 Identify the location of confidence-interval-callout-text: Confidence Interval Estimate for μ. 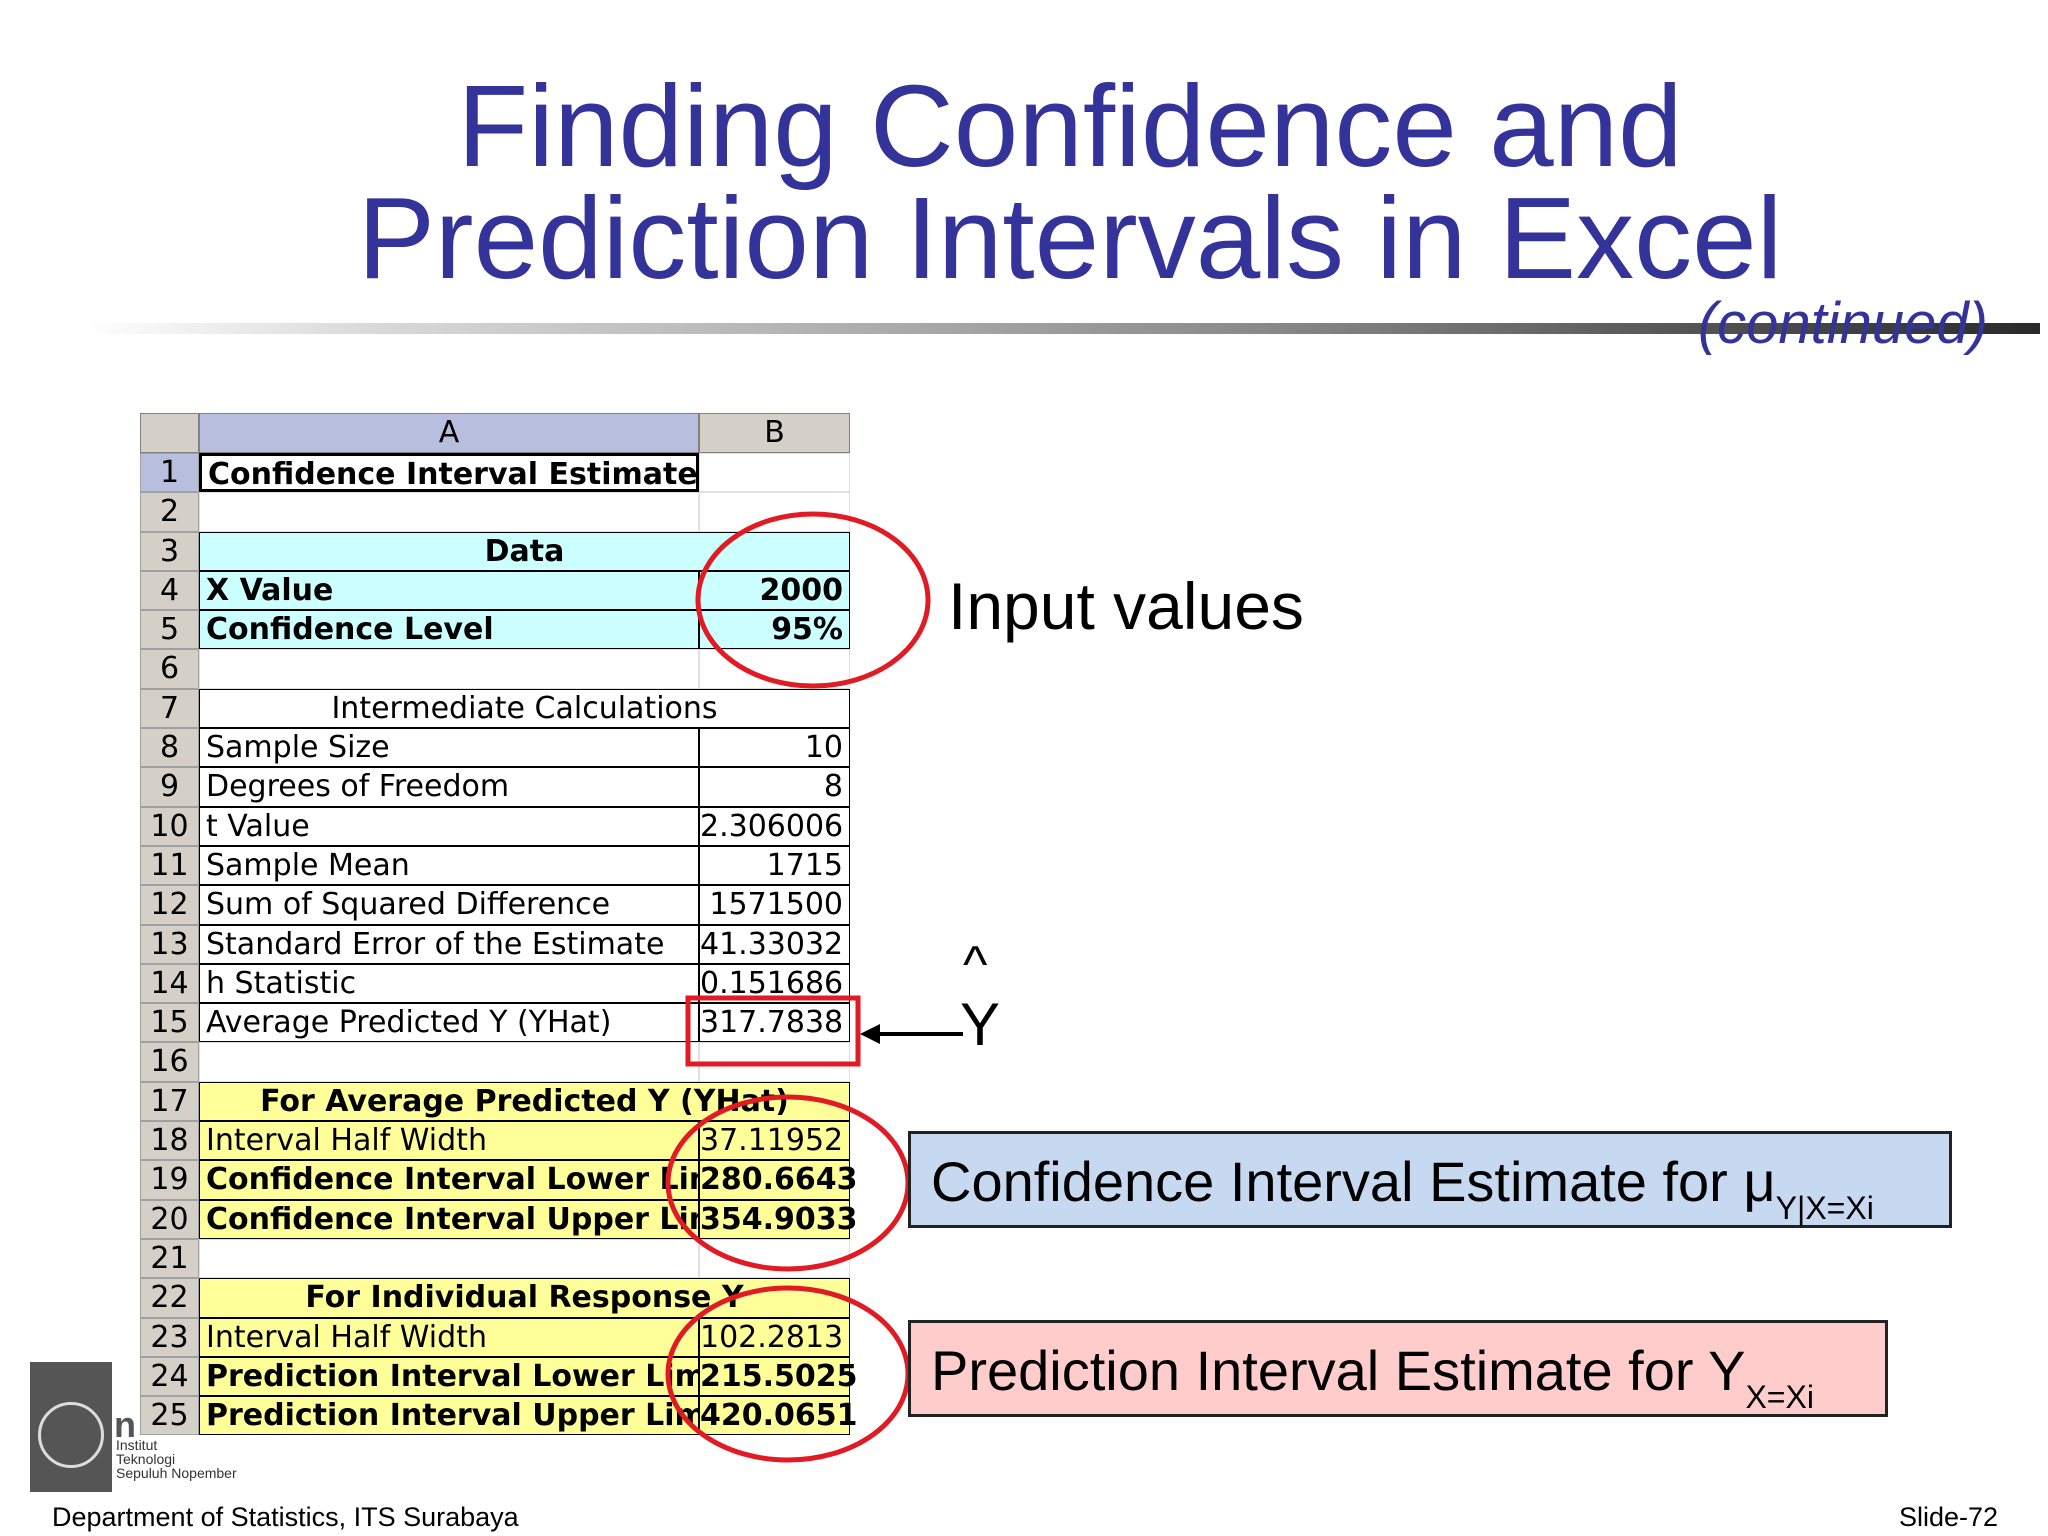
(1353, 1181).